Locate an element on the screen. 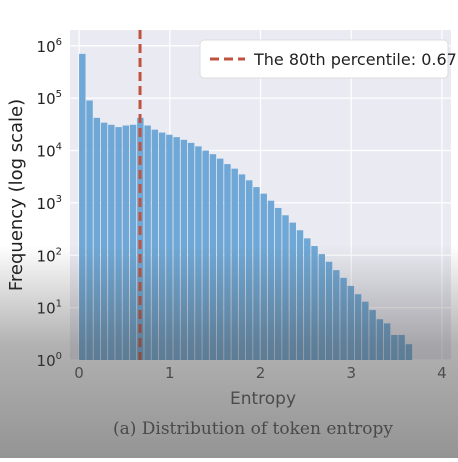 This screenshot has height=462, width=458. x-tick-label: 2 is located at coordinates (261, 373).